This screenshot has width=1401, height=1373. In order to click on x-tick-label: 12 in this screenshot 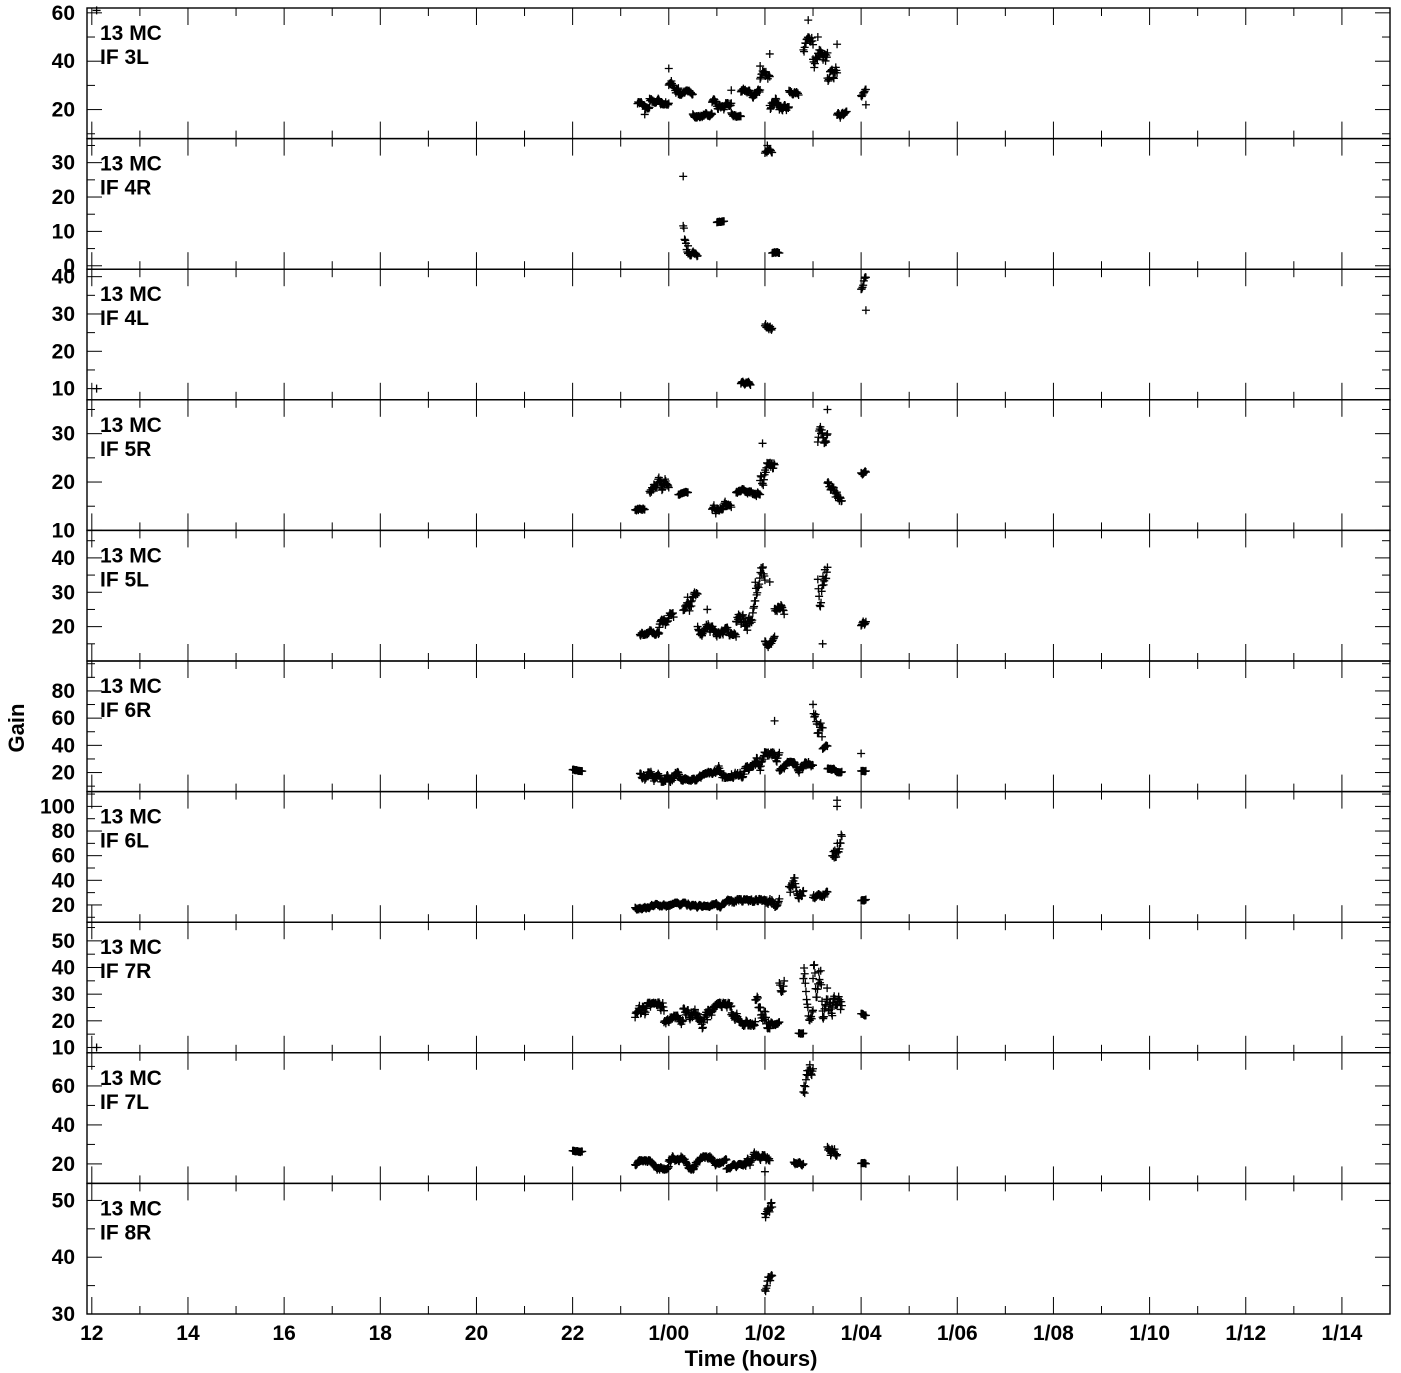, I will do `click(91, 1333)`.